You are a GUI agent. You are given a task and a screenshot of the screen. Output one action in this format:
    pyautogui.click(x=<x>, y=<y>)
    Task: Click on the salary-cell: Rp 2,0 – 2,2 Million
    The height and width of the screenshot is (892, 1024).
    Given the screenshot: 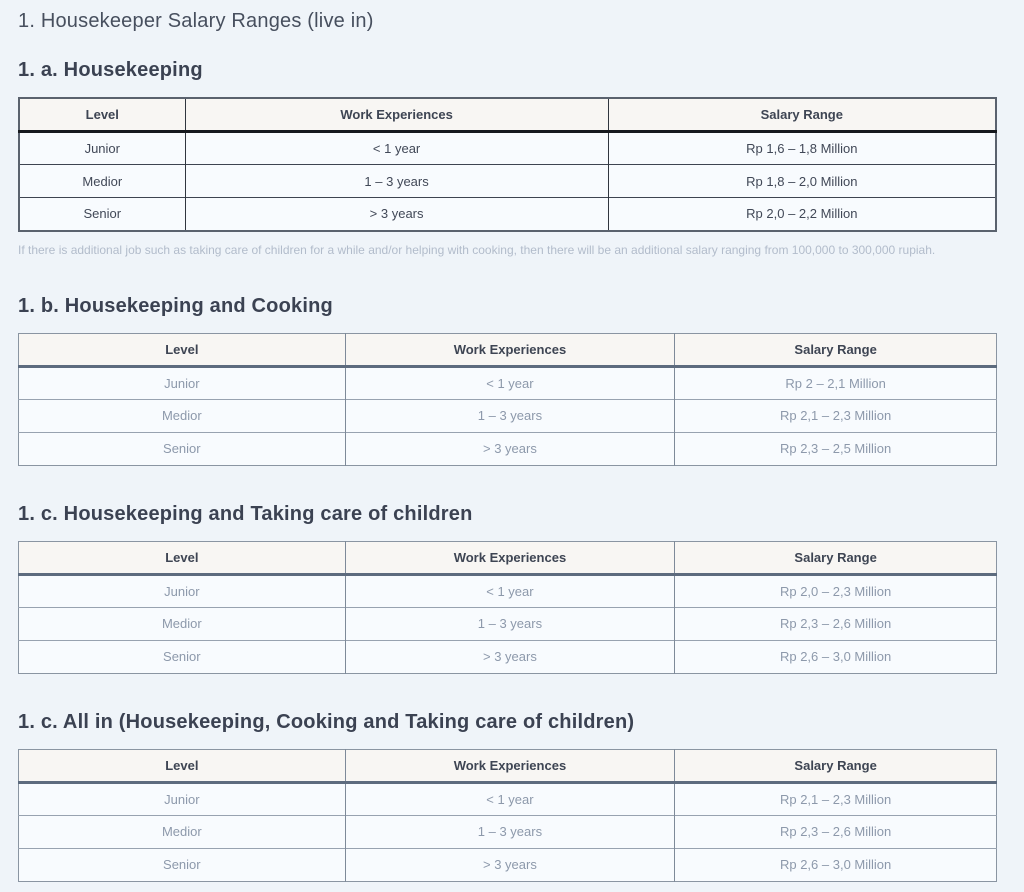 What is the action you would take?
    pyautogui.click(x=801, y=214)
    